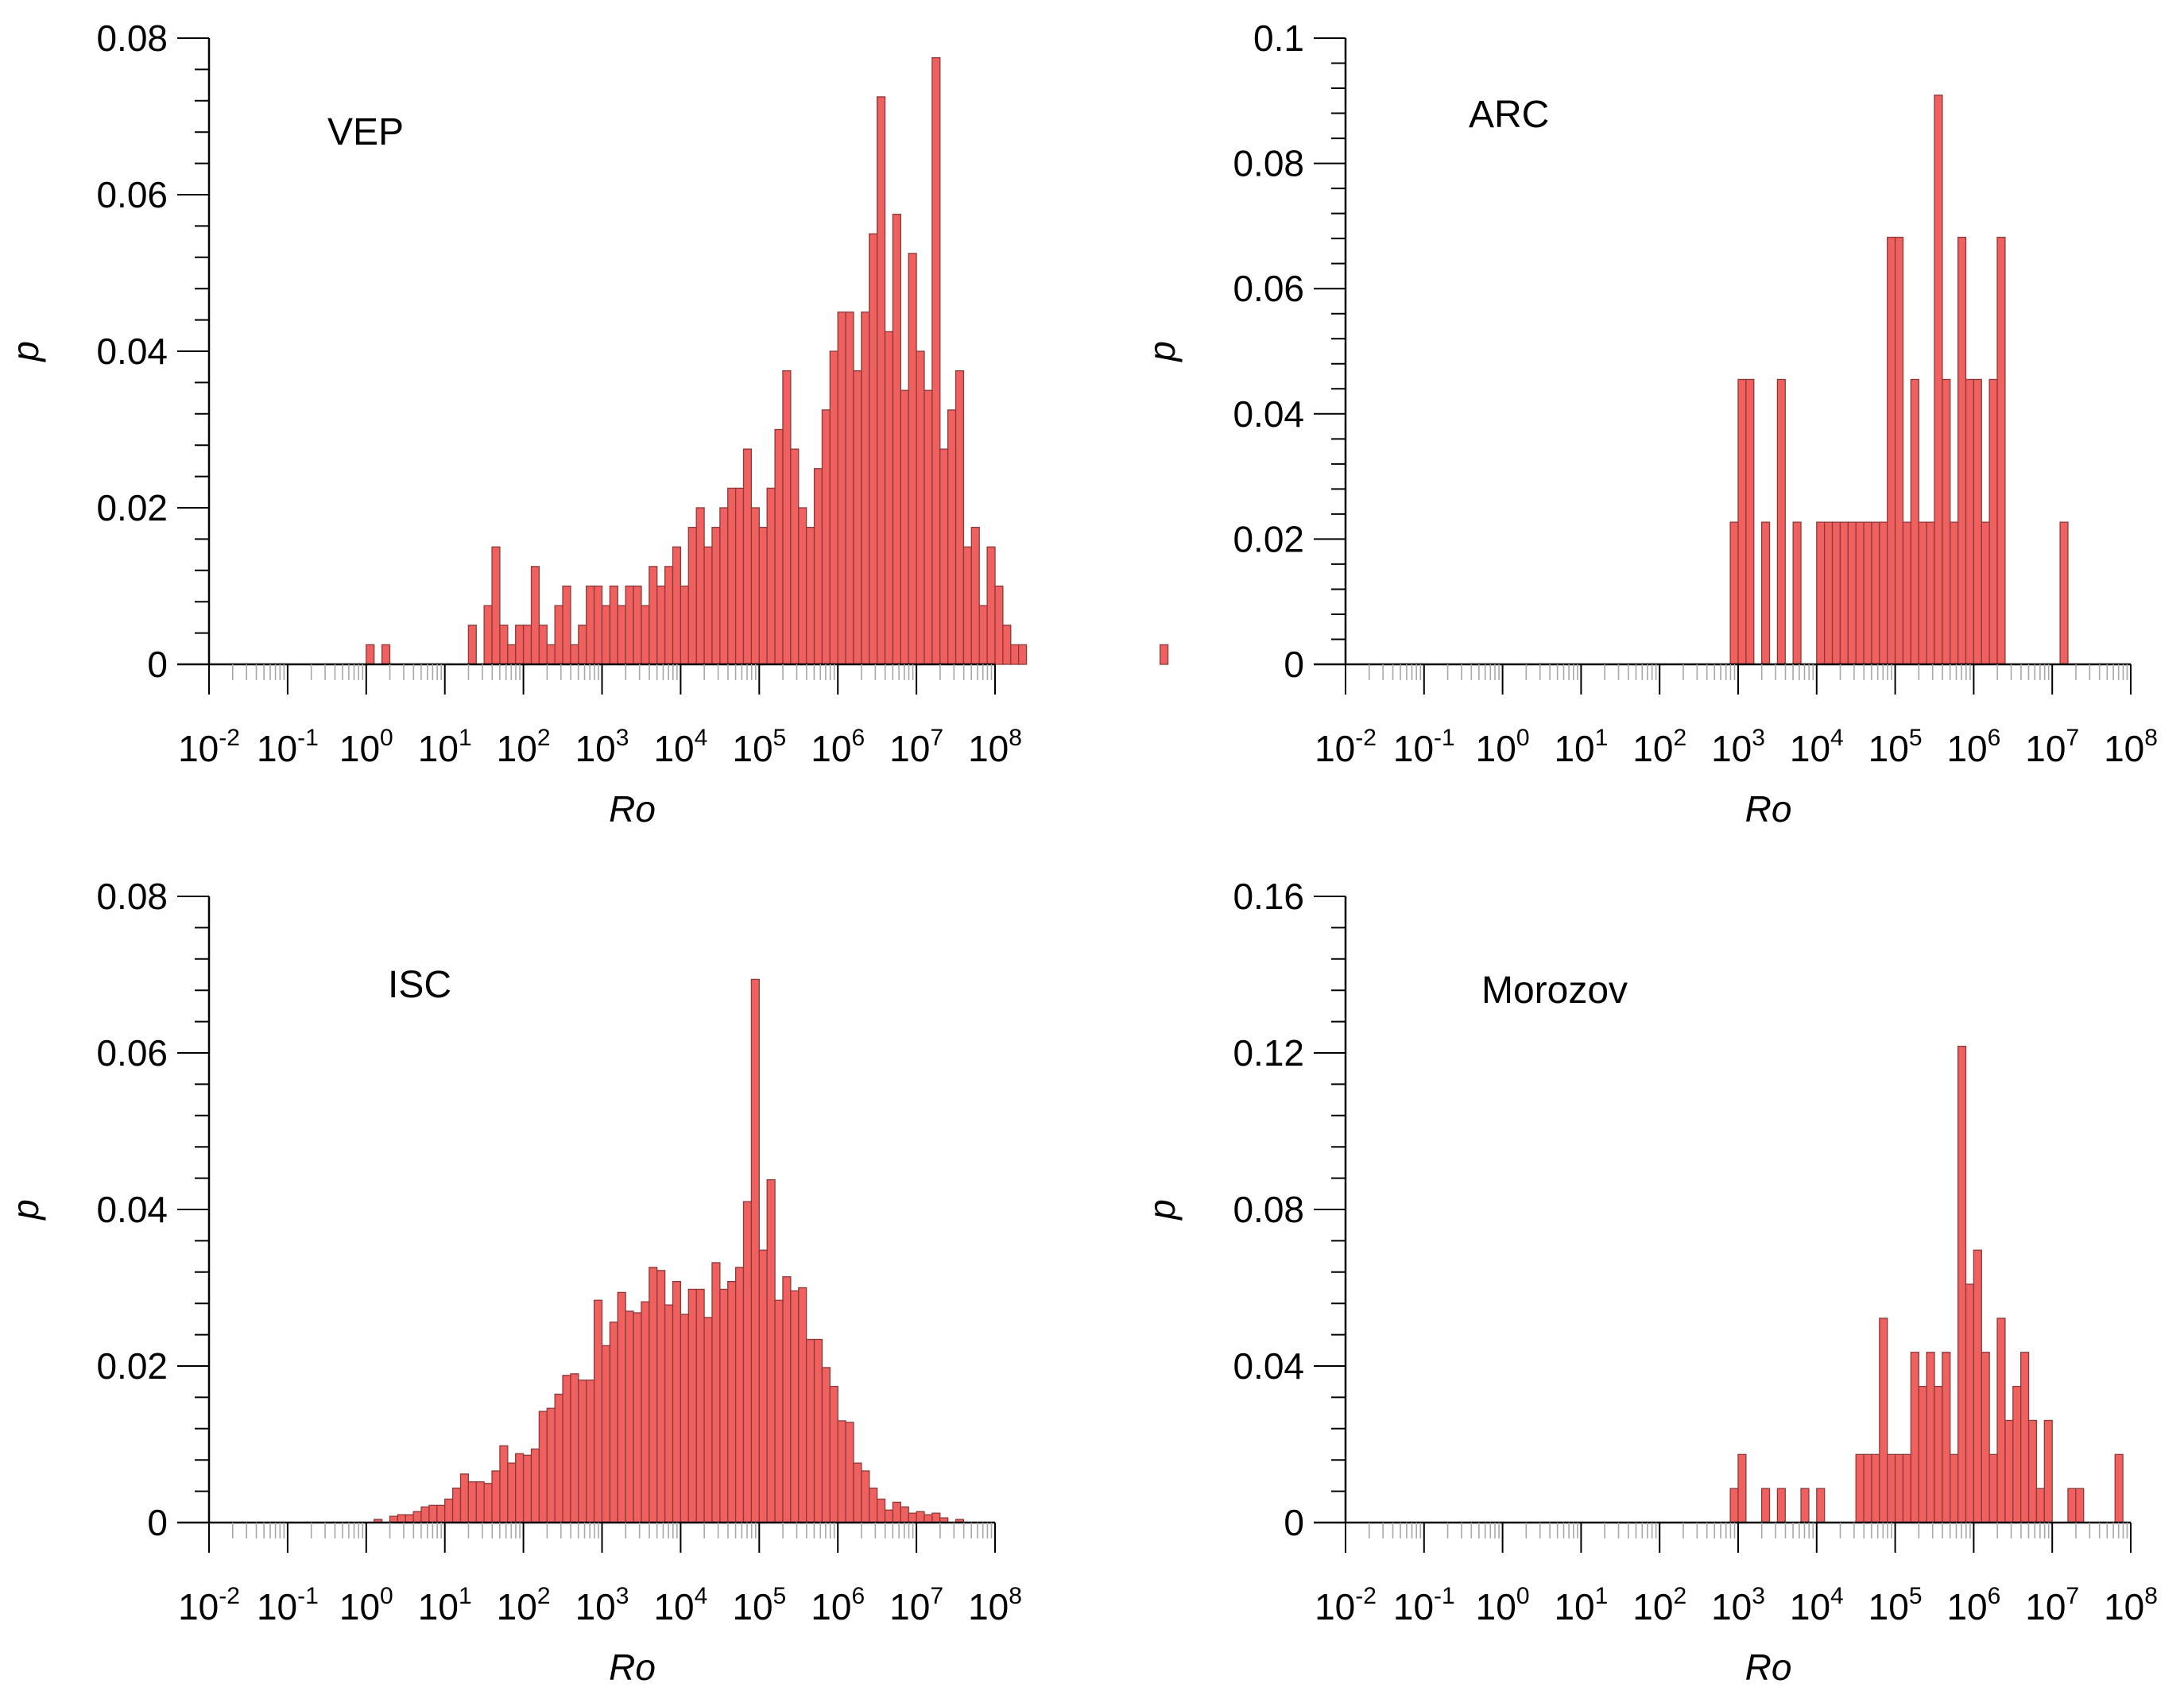 This screenshot has height=1695, width=2184. Describe the element at coordinates (1817, 1605) in the screenshot. I see `morozov-x-tick-label: 104` at that location.